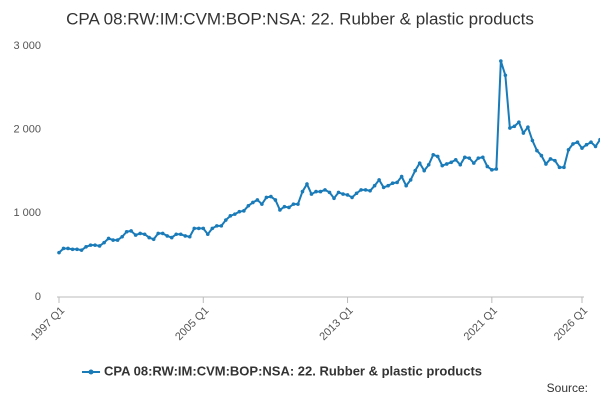 This screenshot has height=400, width=600. What do you see at coordinates (27, 213) in the screenshot?
I see `y-tick-label: 1 000` at bounding box center [27, 213].